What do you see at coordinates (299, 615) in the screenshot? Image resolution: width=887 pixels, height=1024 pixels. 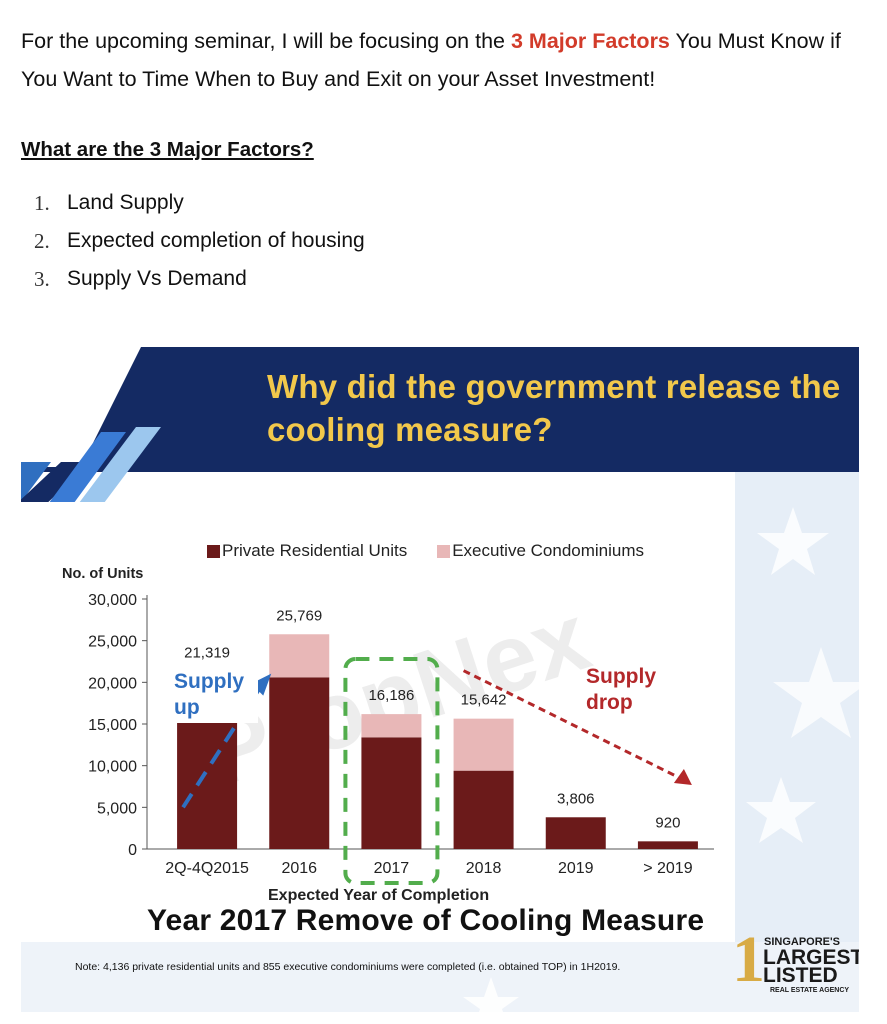 I see `data-label-1: 25,769` at bounding box center [299, 615].